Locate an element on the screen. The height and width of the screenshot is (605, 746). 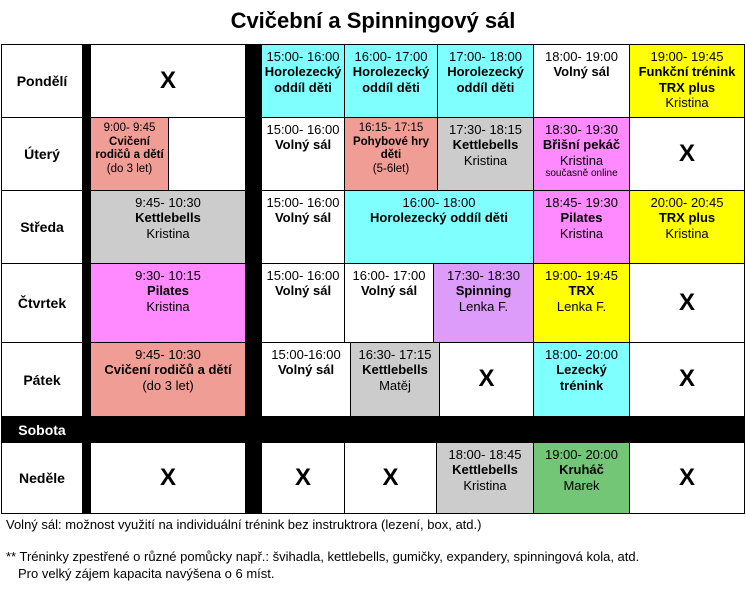
tue-slot-5: X is located at coordinates (687, 154).